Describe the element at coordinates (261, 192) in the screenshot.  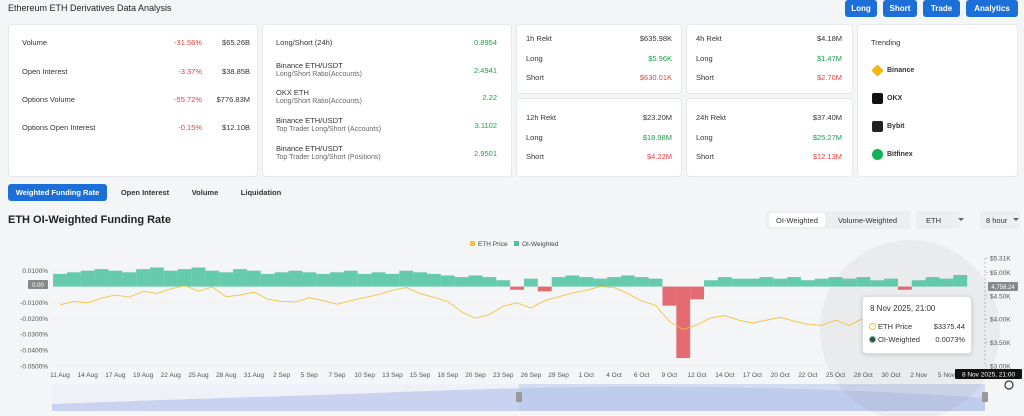
I see `tab: Liquidation` at that location.